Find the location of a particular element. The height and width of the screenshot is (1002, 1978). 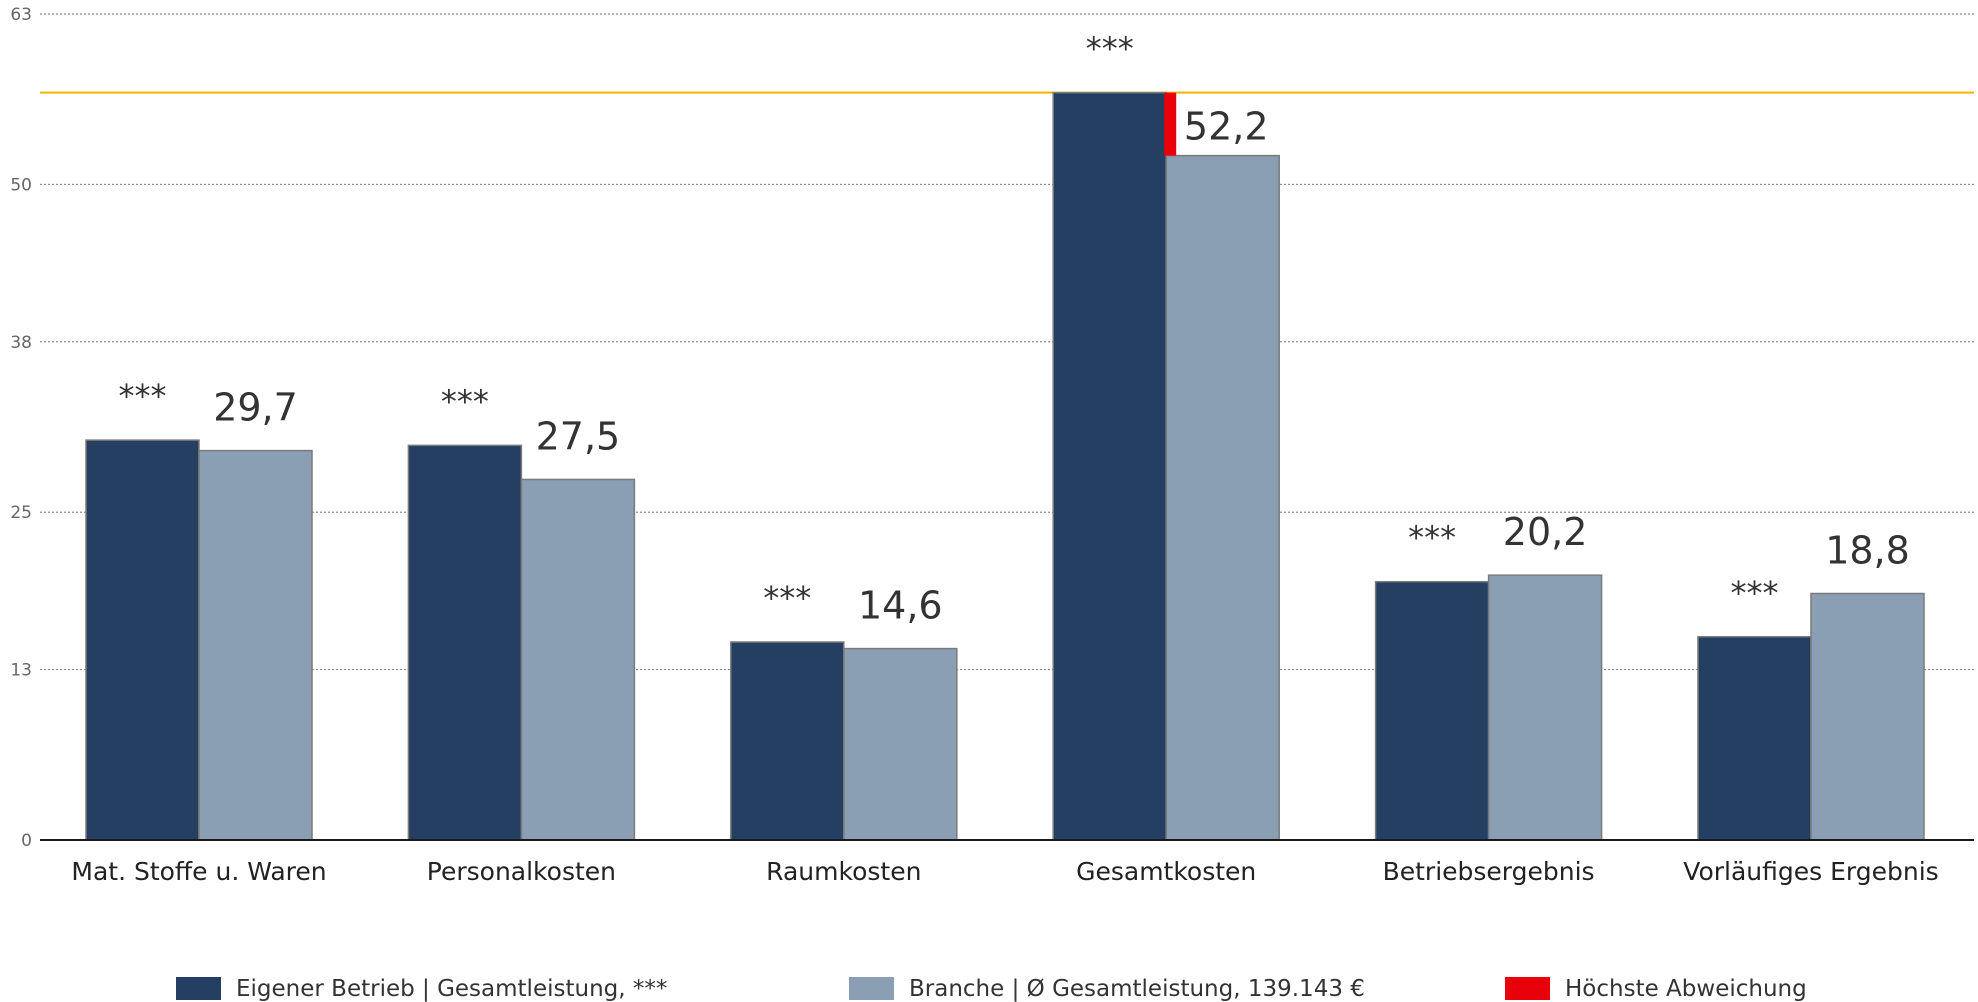

y-tick-label: 13 is located at coordinates (21, 671).